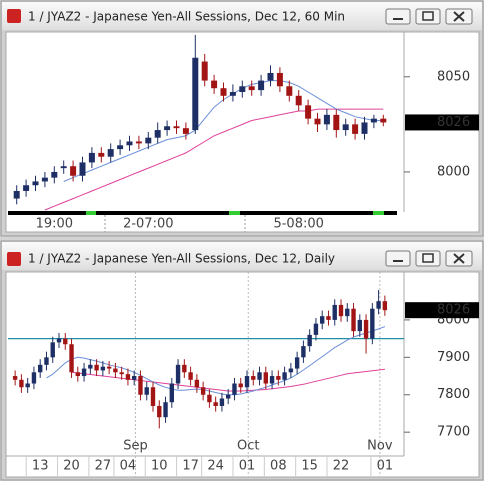 This screenshot has height=481, width=484. Describe the element at coordinates (190, 466) in the screenshot. I see `x-tick-label: 17` at that location.